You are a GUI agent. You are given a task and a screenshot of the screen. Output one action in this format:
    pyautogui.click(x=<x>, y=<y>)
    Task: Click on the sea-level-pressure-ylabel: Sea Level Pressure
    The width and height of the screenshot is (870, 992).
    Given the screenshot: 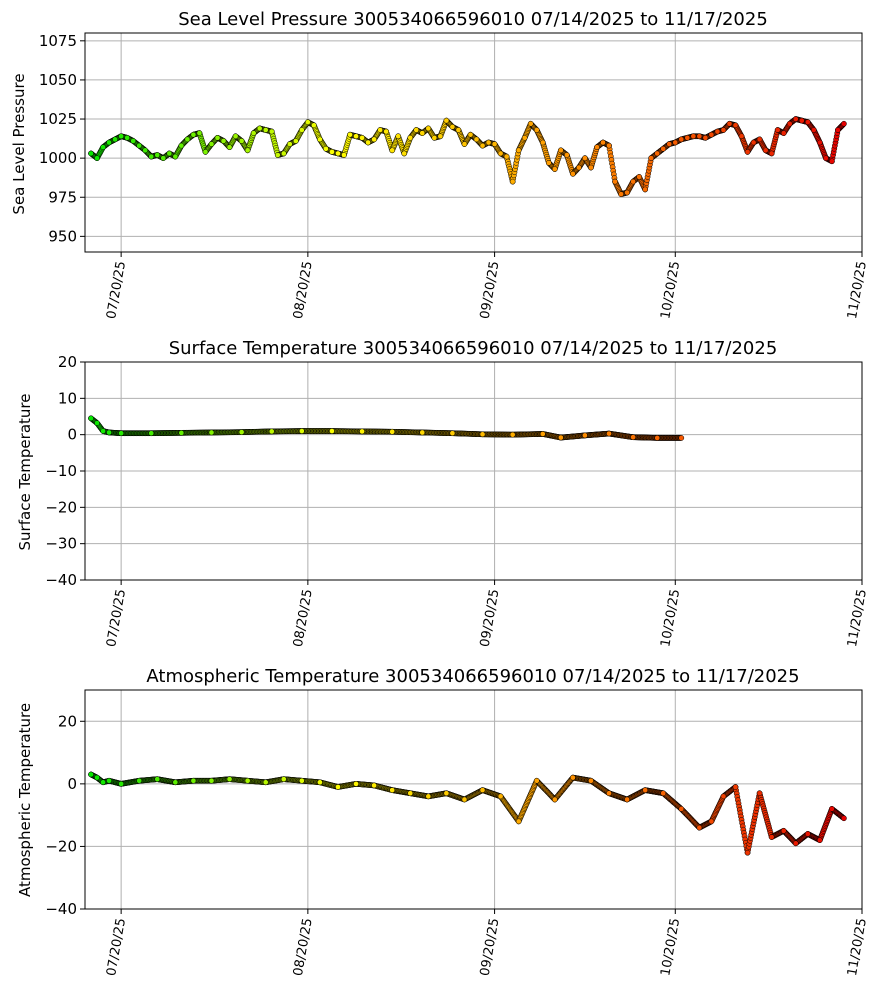 What is the action you would take?
    pyautogui.click(x=19, y=143)
    